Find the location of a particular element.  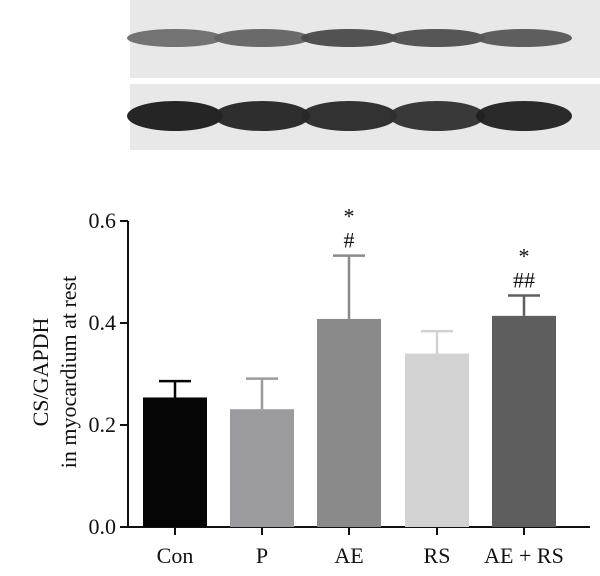

bar-con is located at coordinates (175, 462).